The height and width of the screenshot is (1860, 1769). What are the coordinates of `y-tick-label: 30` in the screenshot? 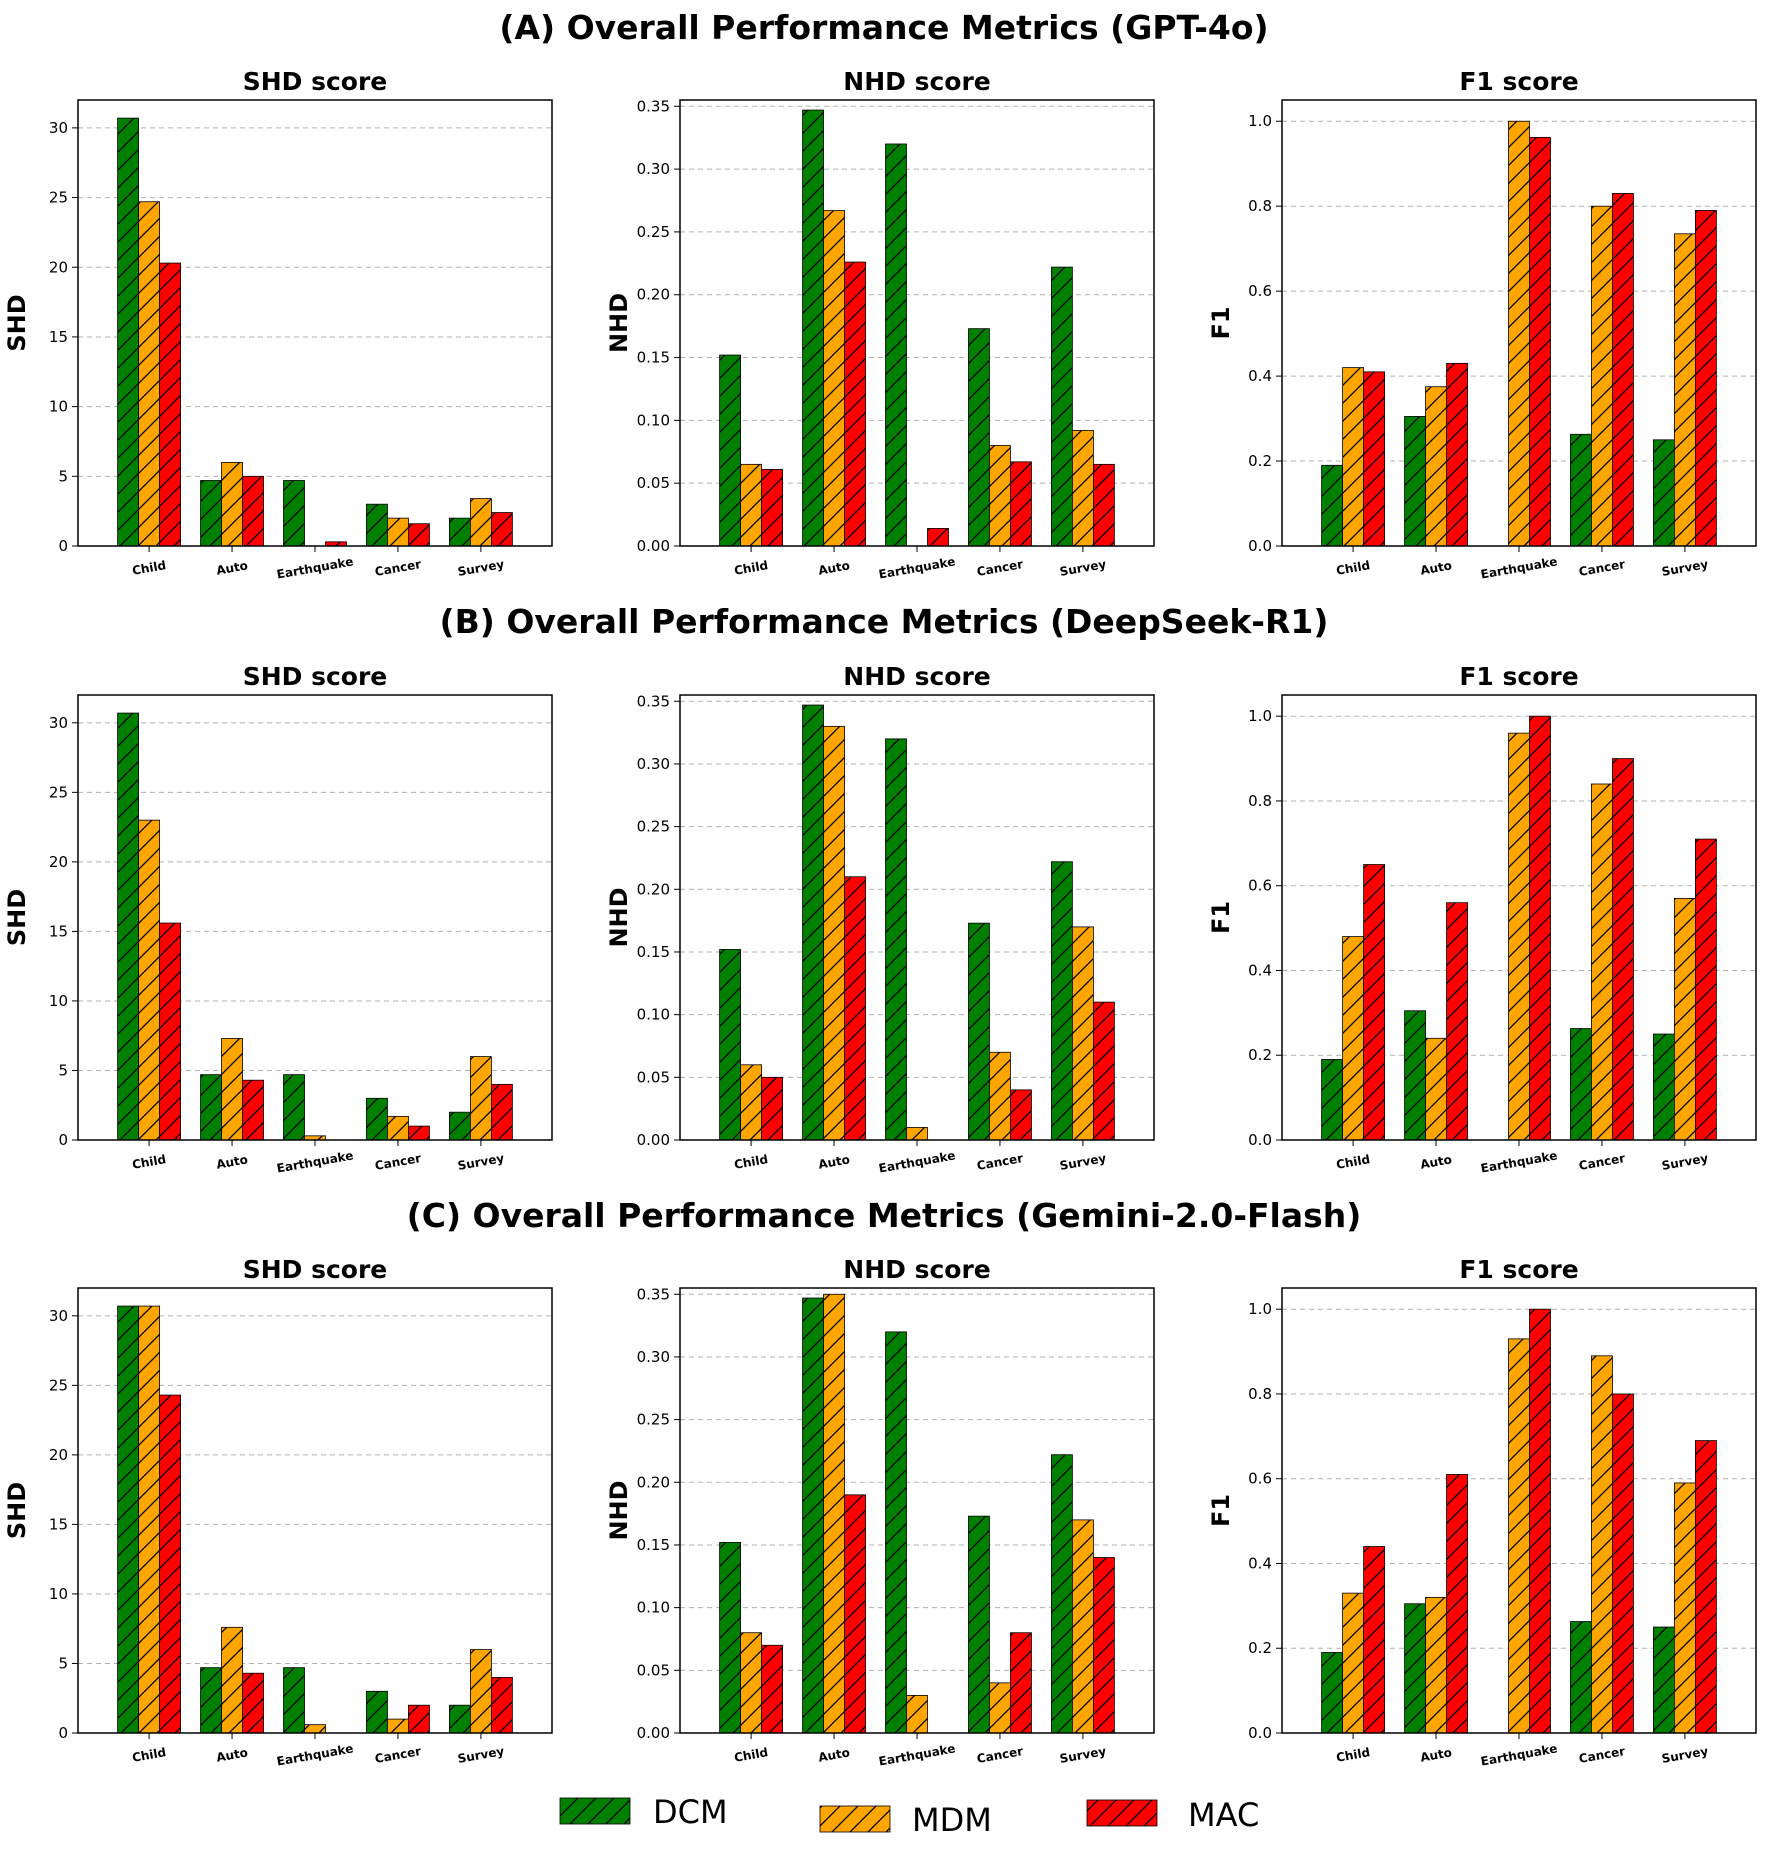 It's located at (58, 1316).